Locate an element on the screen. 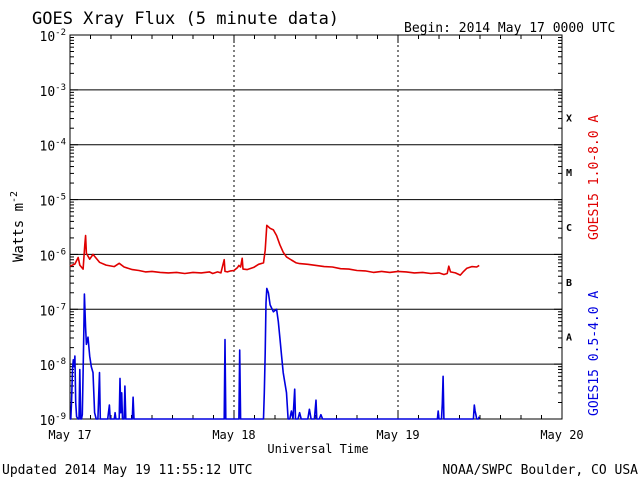 This screenshot has width=640, height=480. y-tick-label-1: 10⁻³ is located at coordinates (53, 91).